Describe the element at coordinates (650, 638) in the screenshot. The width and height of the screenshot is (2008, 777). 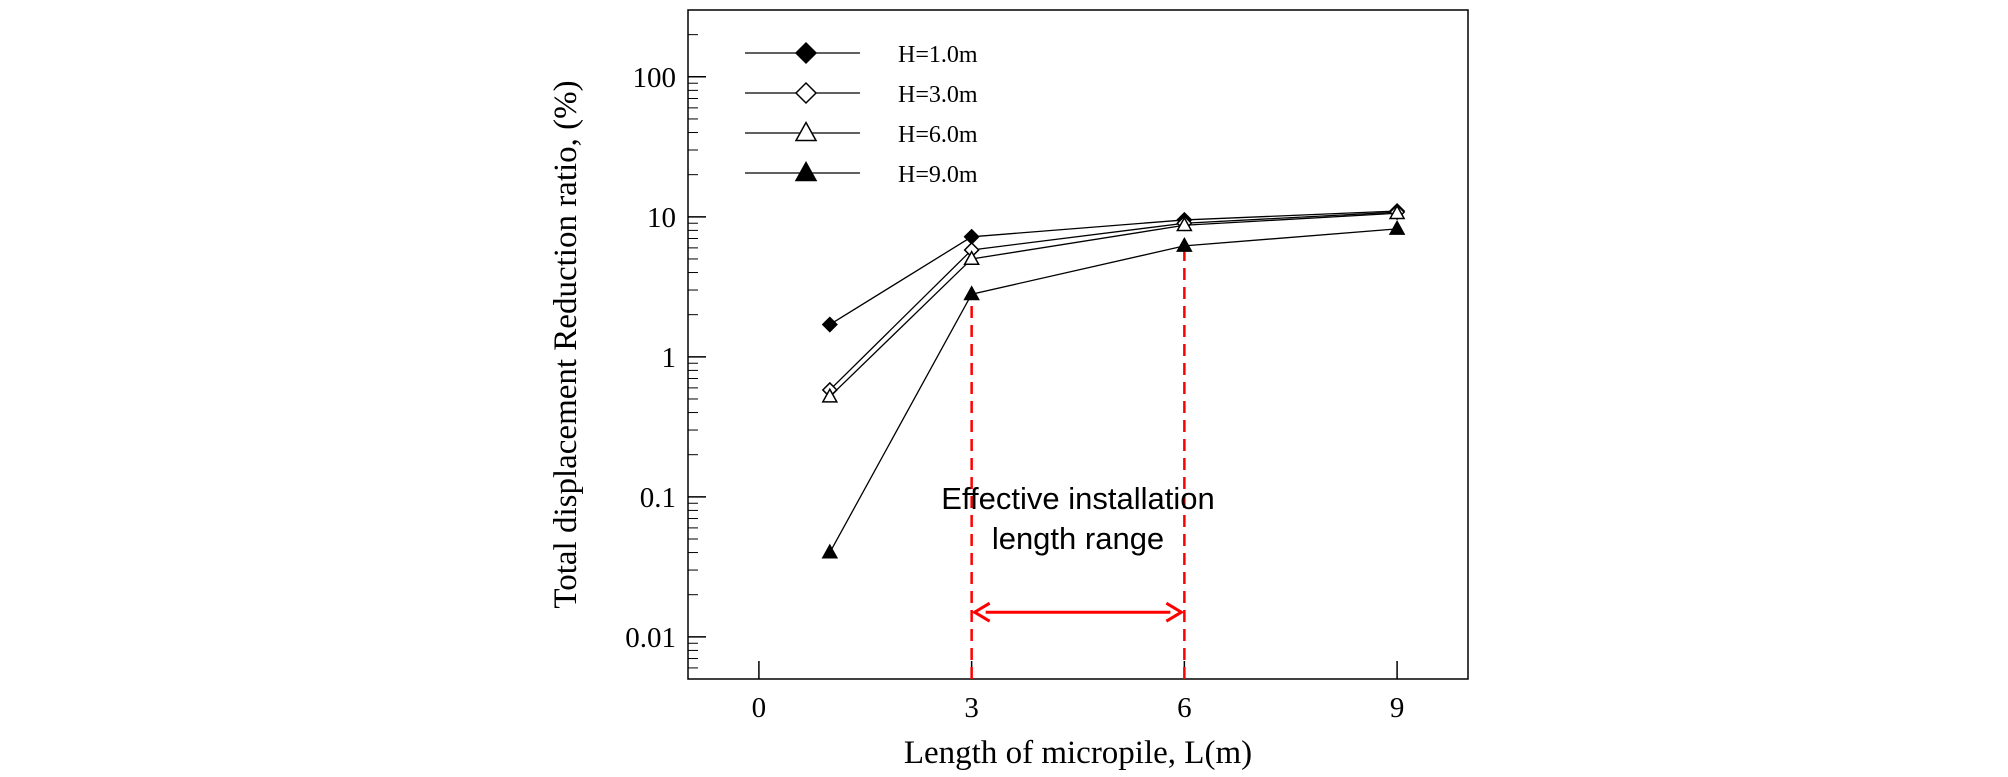
I see `y-tick-label: 0.01` at that location.